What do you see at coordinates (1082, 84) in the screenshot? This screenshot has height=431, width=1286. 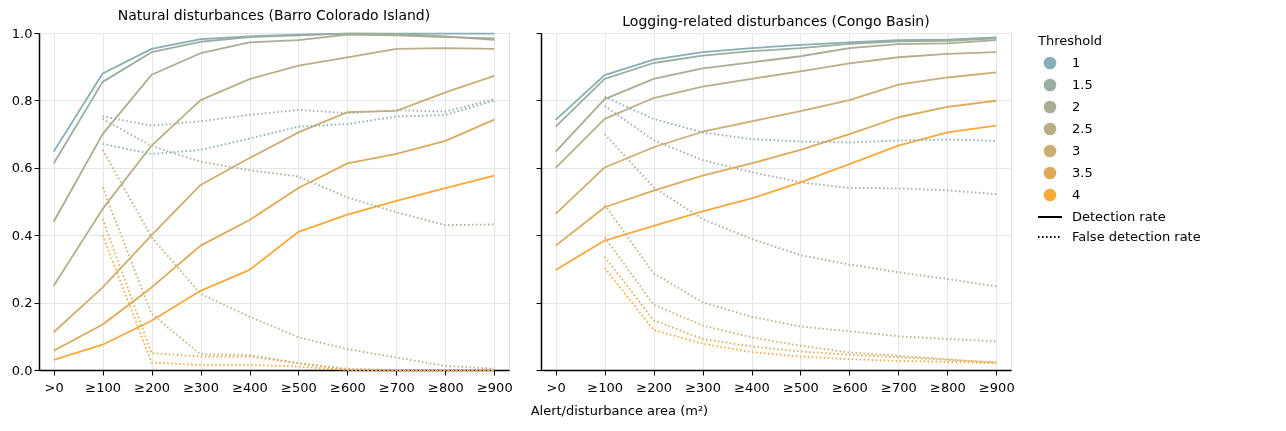 I see `legend-label: 1.5` at bounding box center [1082, 84].